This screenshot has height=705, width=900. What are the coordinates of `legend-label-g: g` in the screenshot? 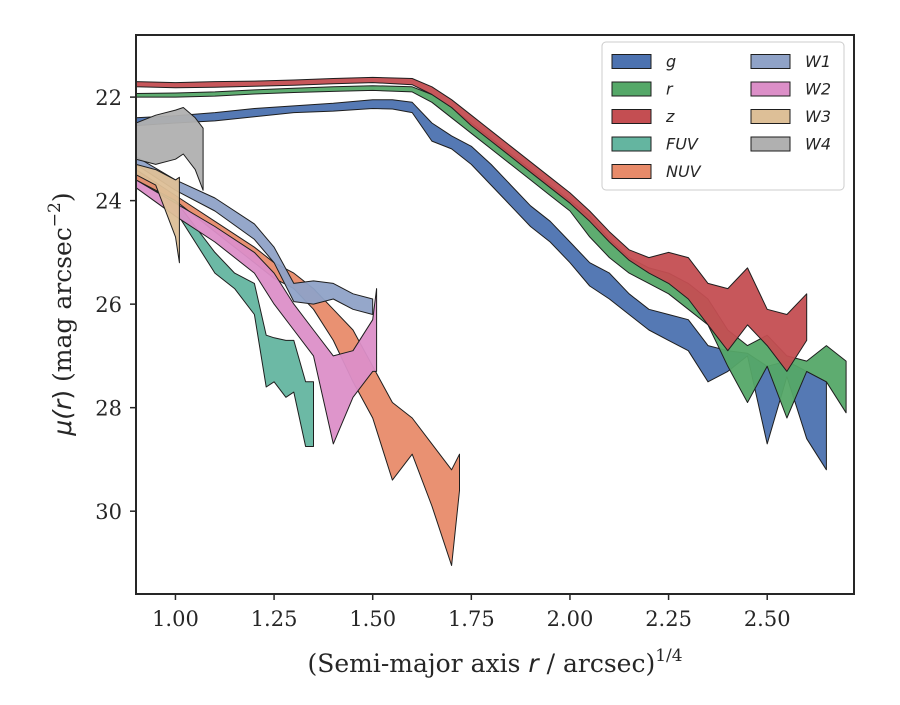 It's located at (671, 61).